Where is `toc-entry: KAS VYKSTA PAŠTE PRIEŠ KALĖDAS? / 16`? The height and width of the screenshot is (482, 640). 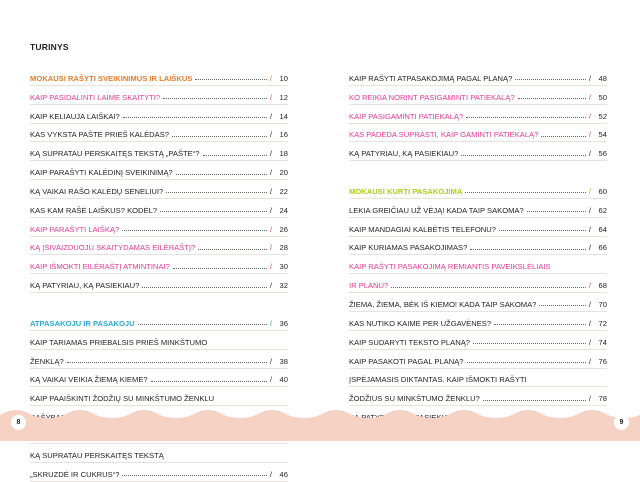
toc-entry: KAS VYKSTA PAŠTE PRIEŠ KALĖDAS? / 16 is located at coordinates (159, 133).